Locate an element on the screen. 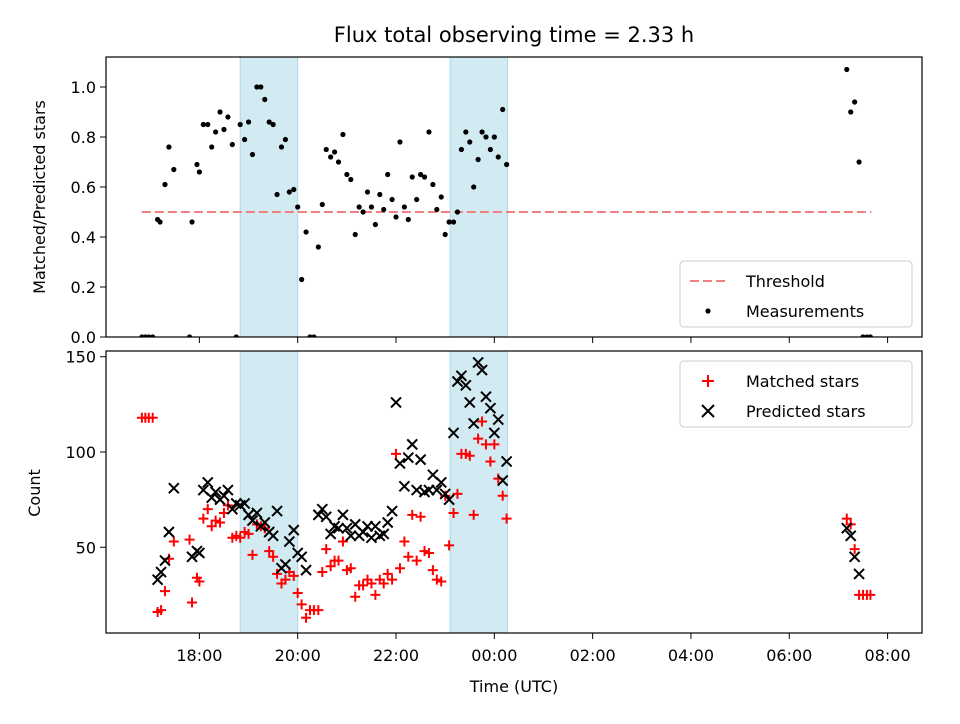 This screenshot has width=960, height=724. top-legend-box is located at coordinates (796, 294).